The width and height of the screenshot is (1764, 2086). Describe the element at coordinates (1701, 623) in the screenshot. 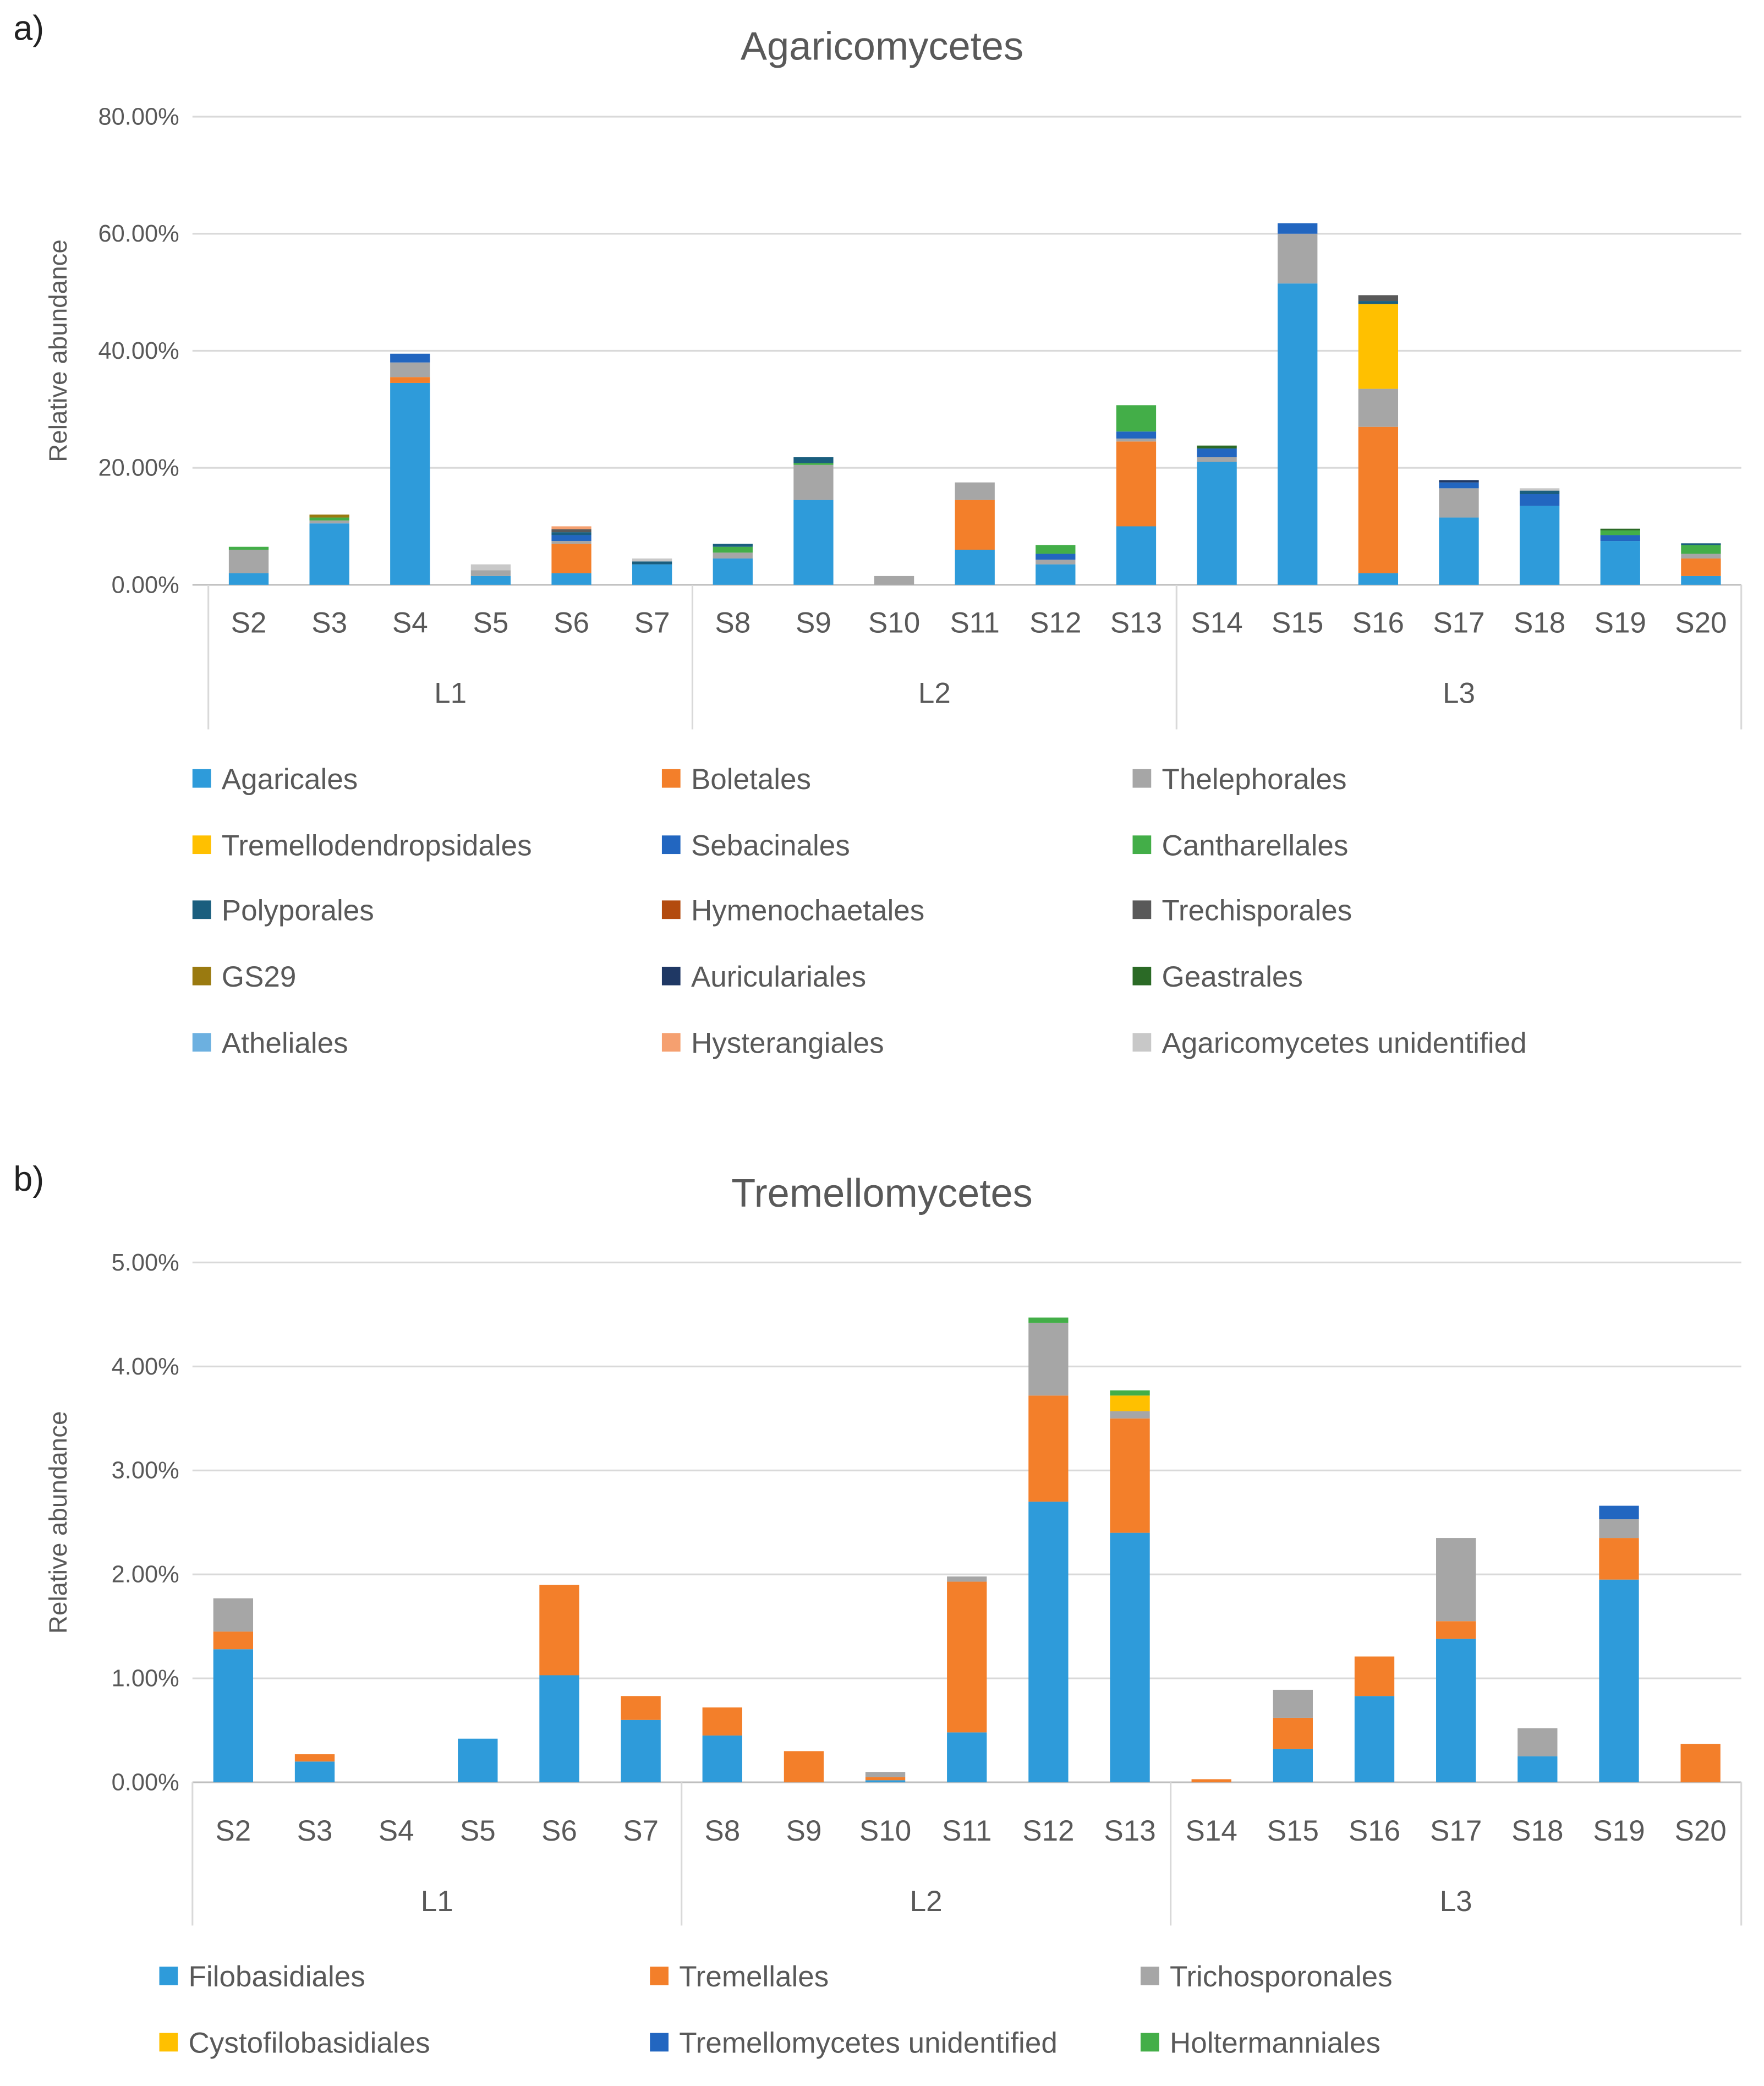

I see `x-tick-label: S20` at that location.